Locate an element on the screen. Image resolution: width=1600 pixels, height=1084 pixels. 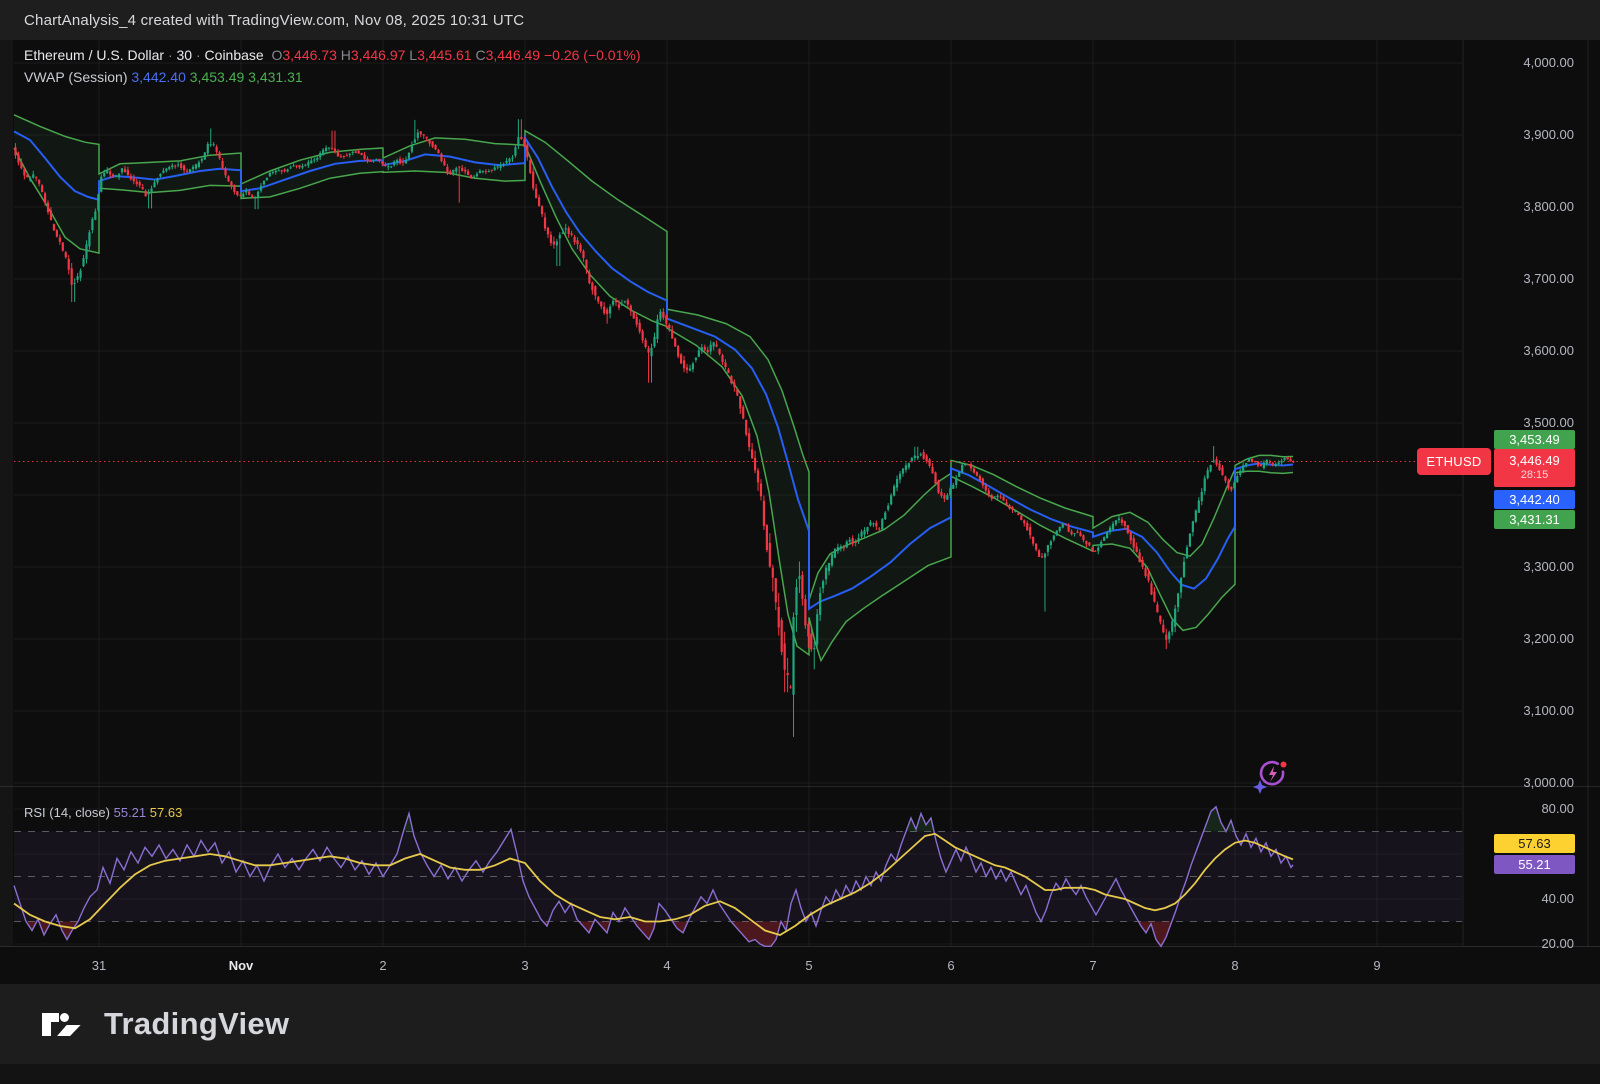
symbol-name: Ethereum / U.S. Dollar is located at coordinates (94, 55).